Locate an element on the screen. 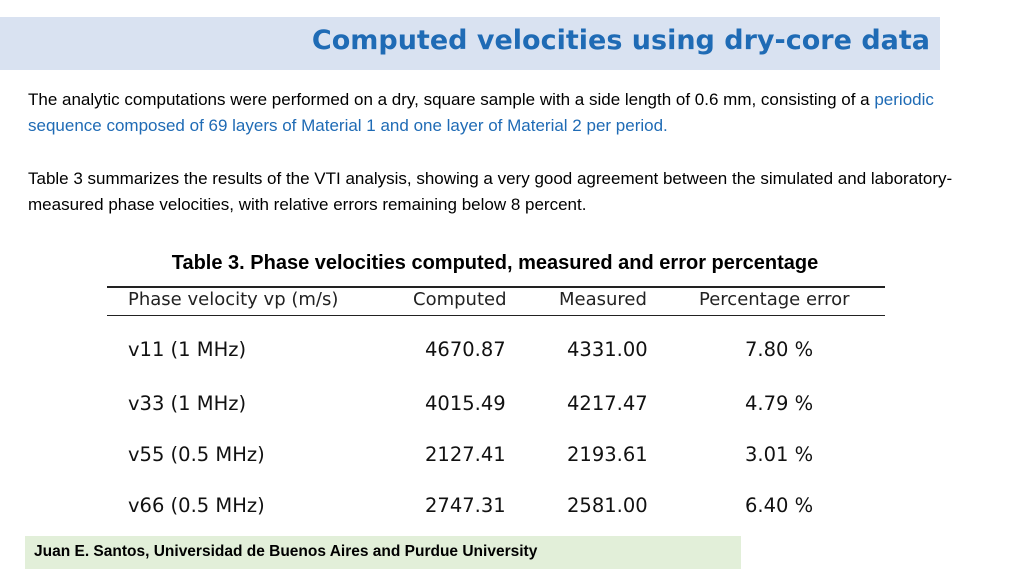  row-v55-measured: 2193.61 is located at coordinates (607, 454).